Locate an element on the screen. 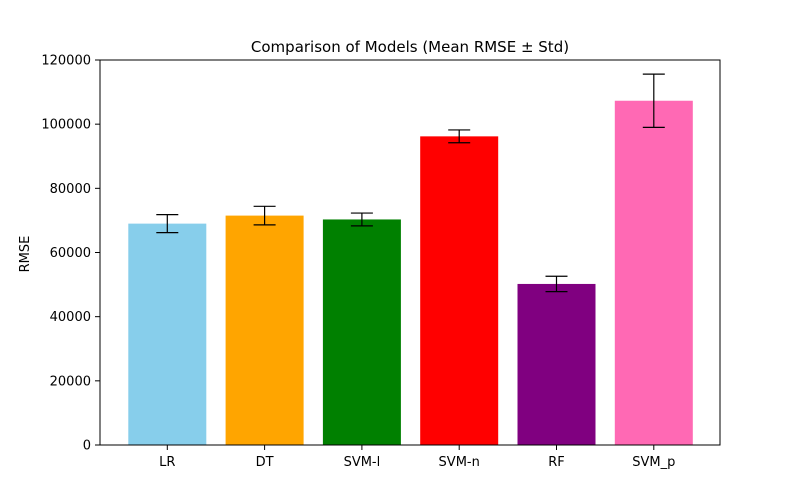 The width and height of the screenshot is (800, 500). y-tick-label-100000: 100000 is located at coordinates (66, 125).